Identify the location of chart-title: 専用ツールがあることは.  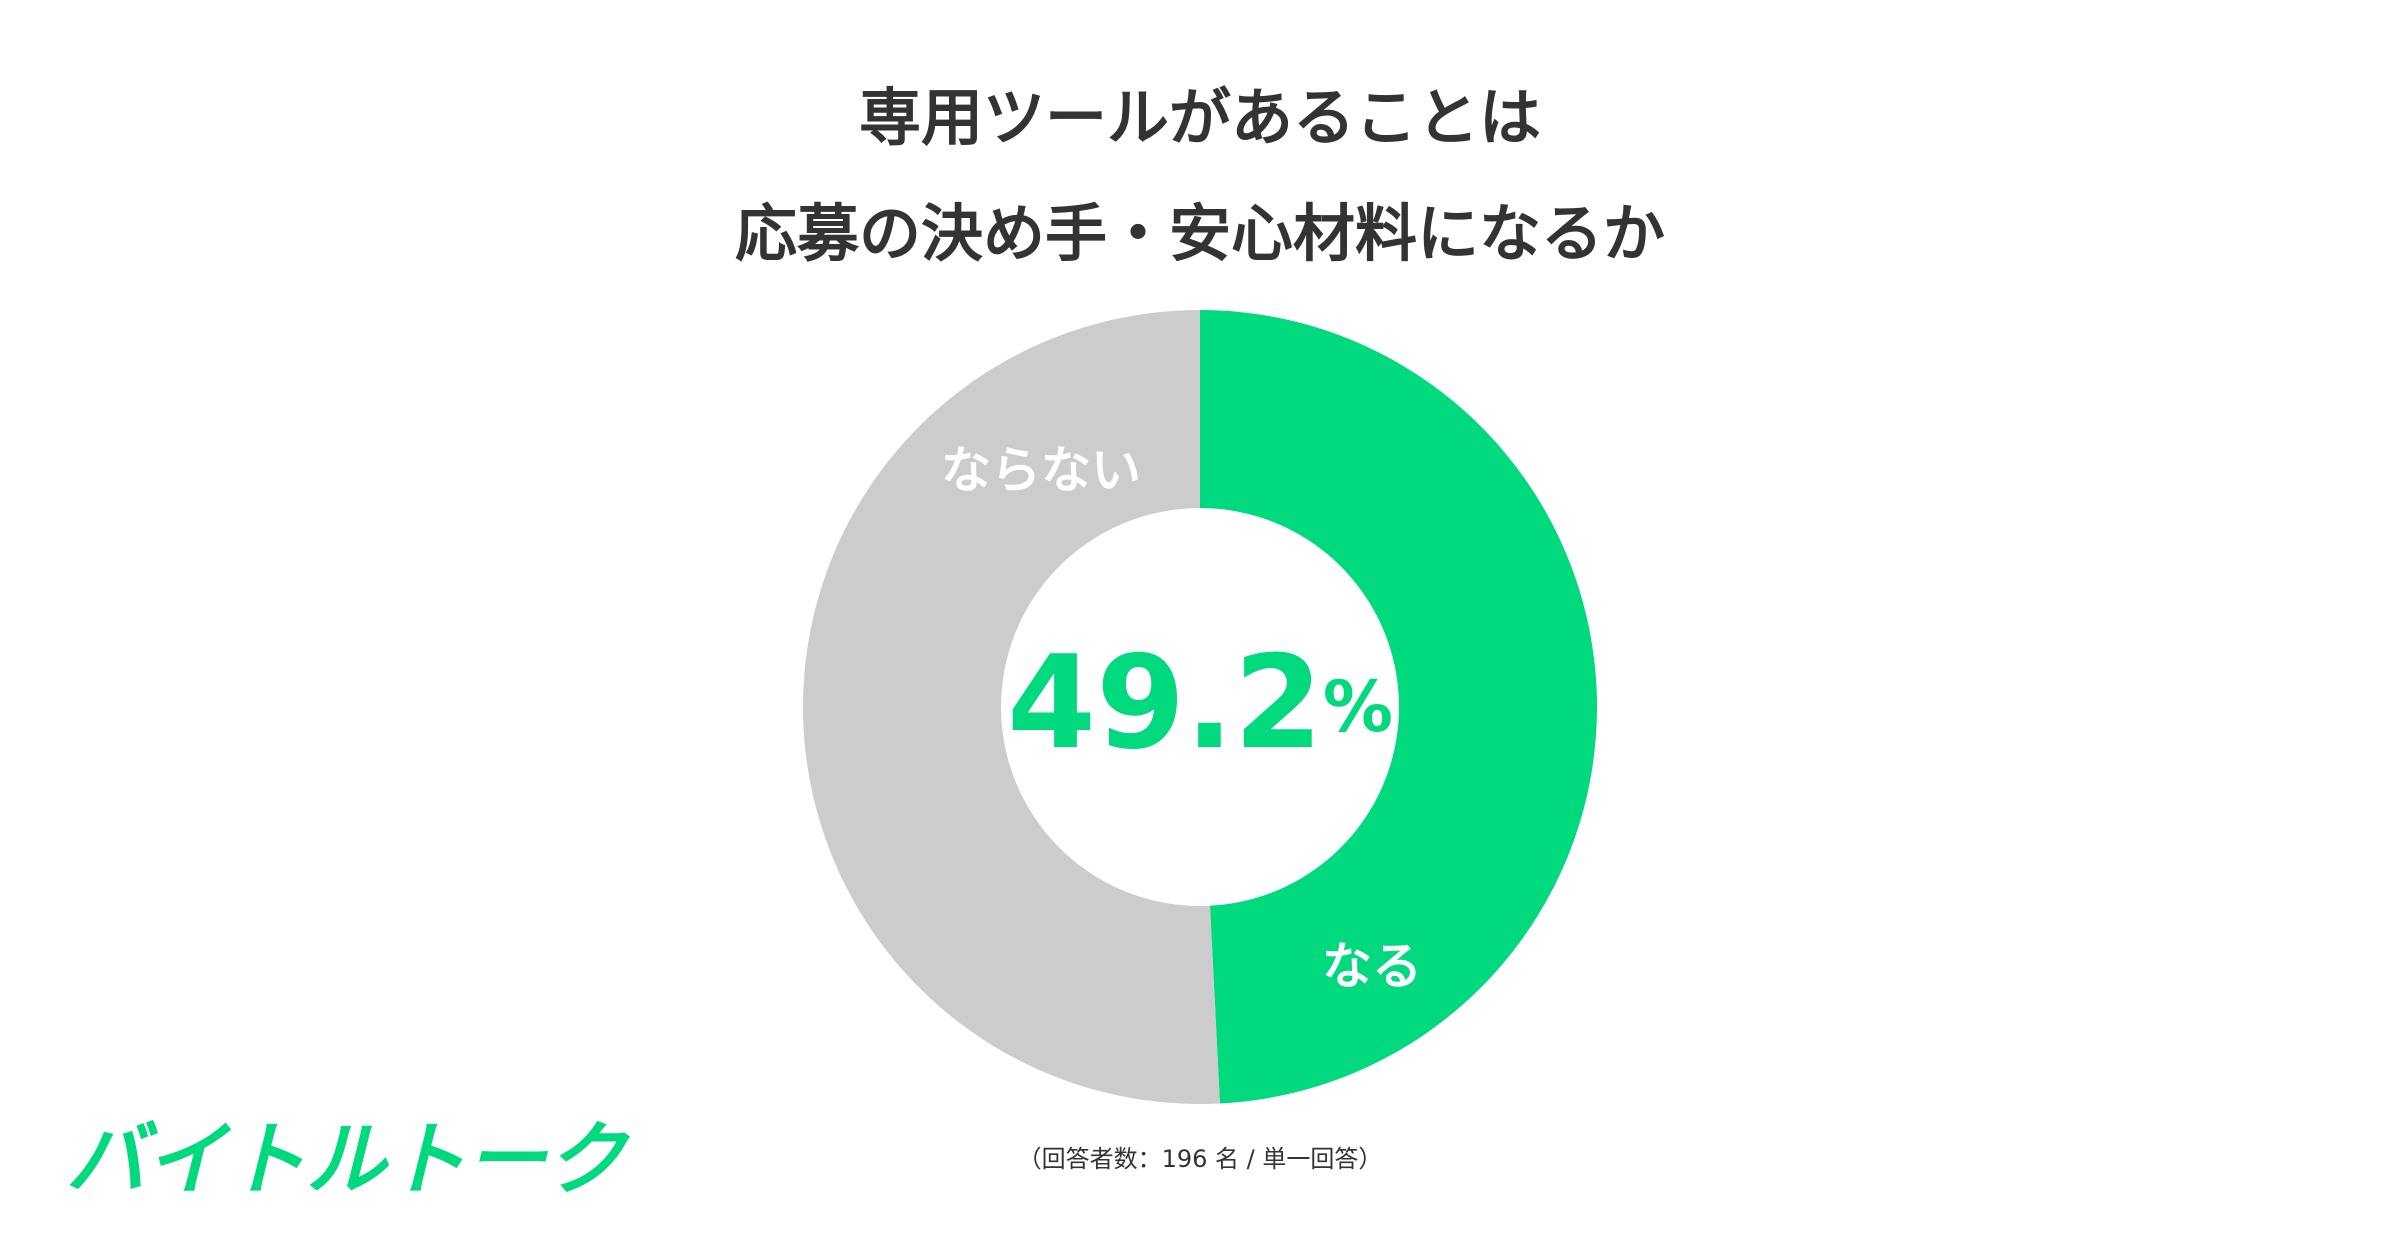
(1200, 117).